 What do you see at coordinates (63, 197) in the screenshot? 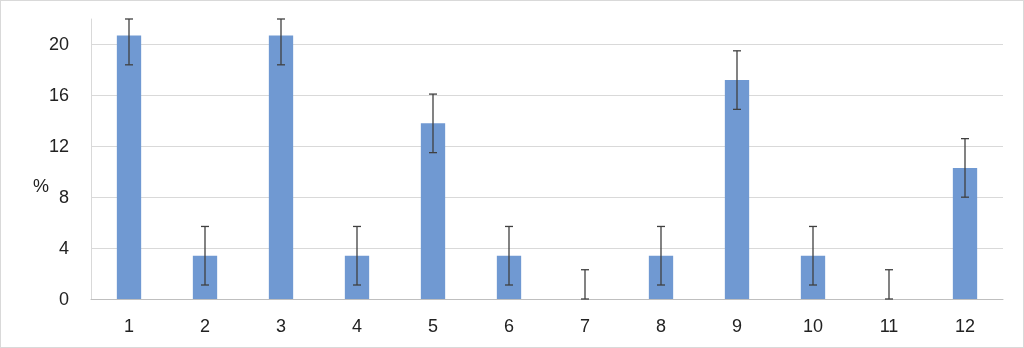
I see `y-tick-label: 8` at bounding box center [63, 197].